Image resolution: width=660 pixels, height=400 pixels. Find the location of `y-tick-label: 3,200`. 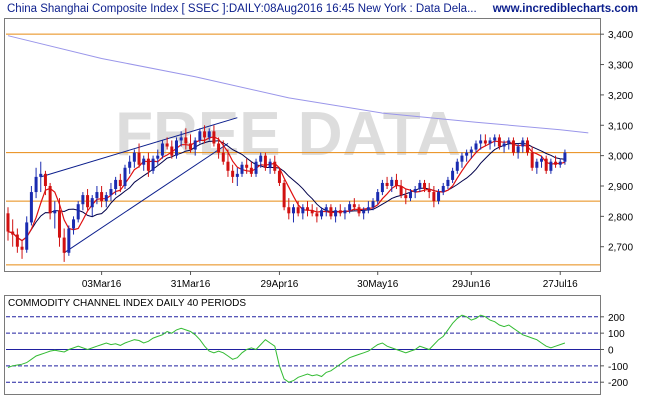

y-tick-label: 3,200 is located at coordinates (620, 96).